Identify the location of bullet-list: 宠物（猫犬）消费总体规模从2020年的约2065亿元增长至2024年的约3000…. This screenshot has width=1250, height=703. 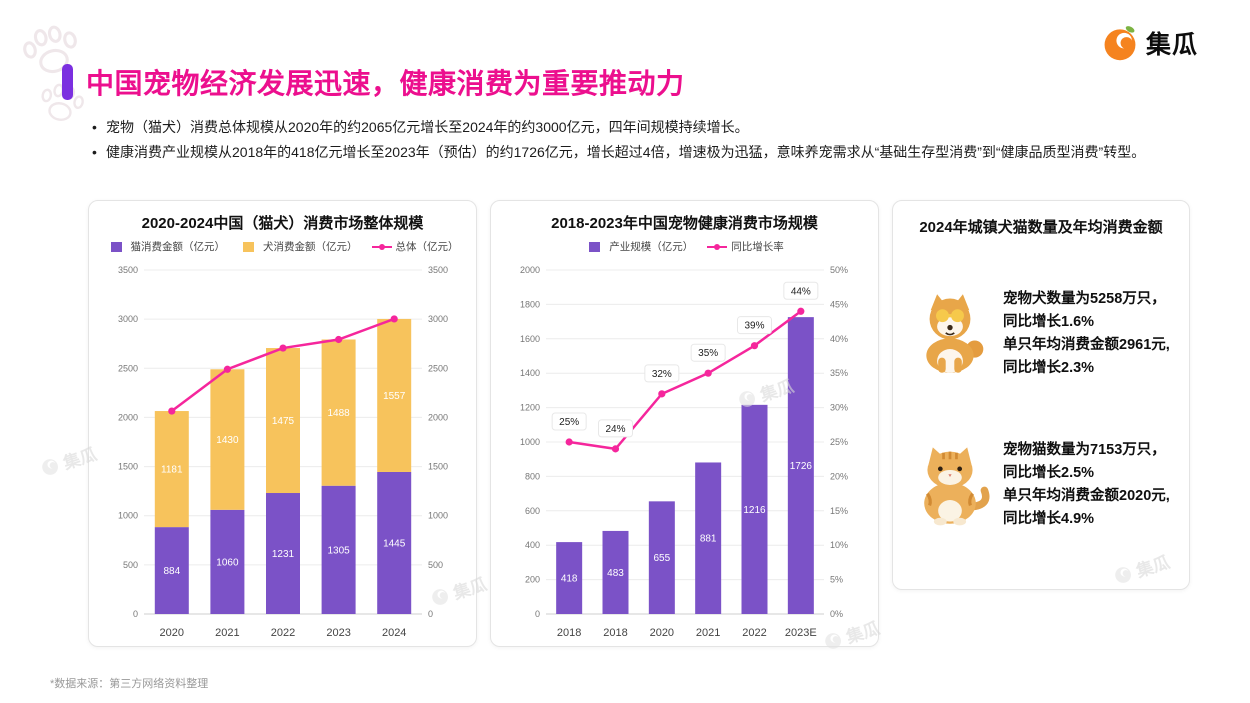
(642, 142).